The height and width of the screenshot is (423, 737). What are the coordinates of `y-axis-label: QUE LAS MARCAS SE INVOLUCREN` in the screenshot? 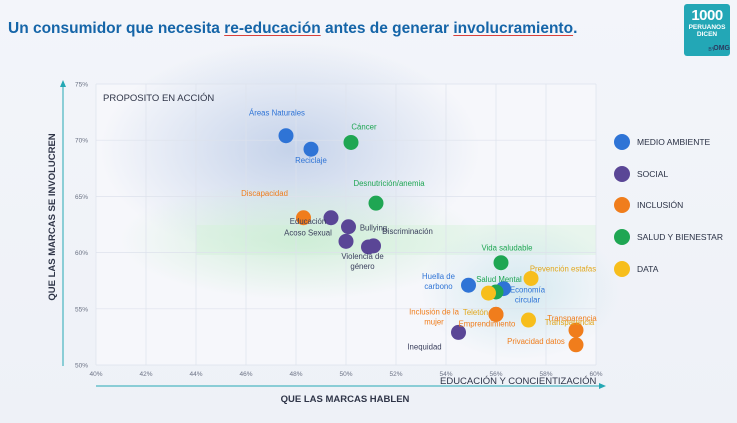 It's located at (52, 216).